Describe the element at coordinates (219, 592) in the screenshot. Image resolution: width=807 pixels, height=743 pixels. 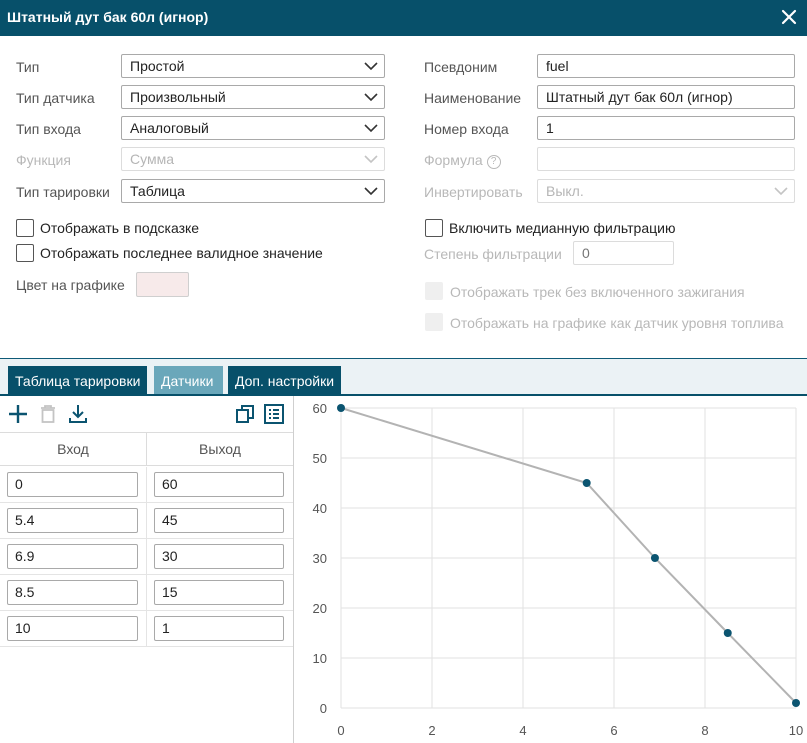
I see `output-cell: 15` at that location.